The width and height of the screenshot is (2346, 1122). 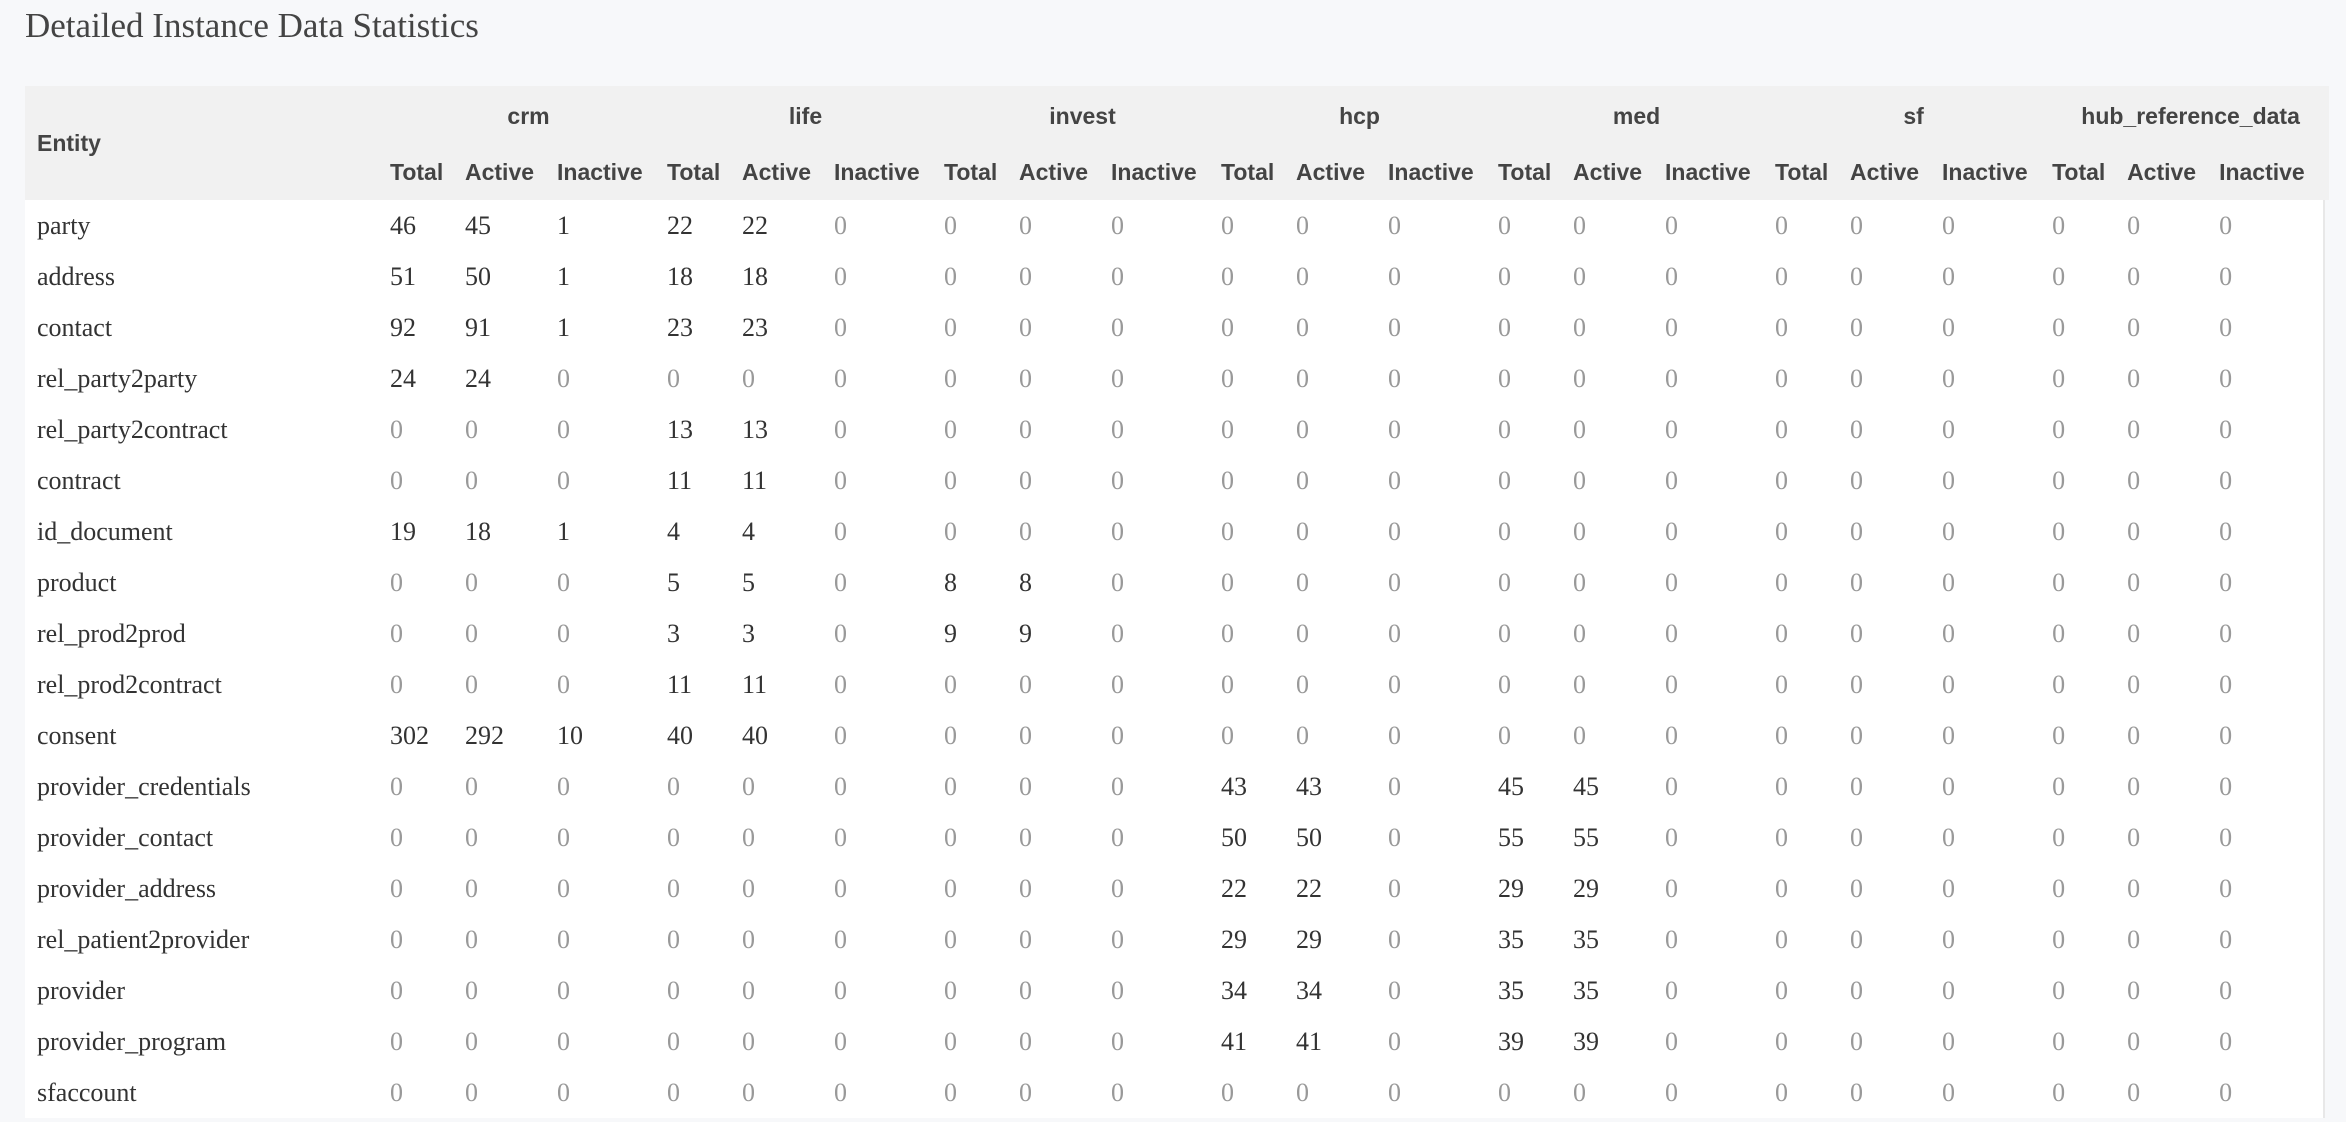 I want to click on value-cell-crm-total: 24, so click(x=403, y=378).